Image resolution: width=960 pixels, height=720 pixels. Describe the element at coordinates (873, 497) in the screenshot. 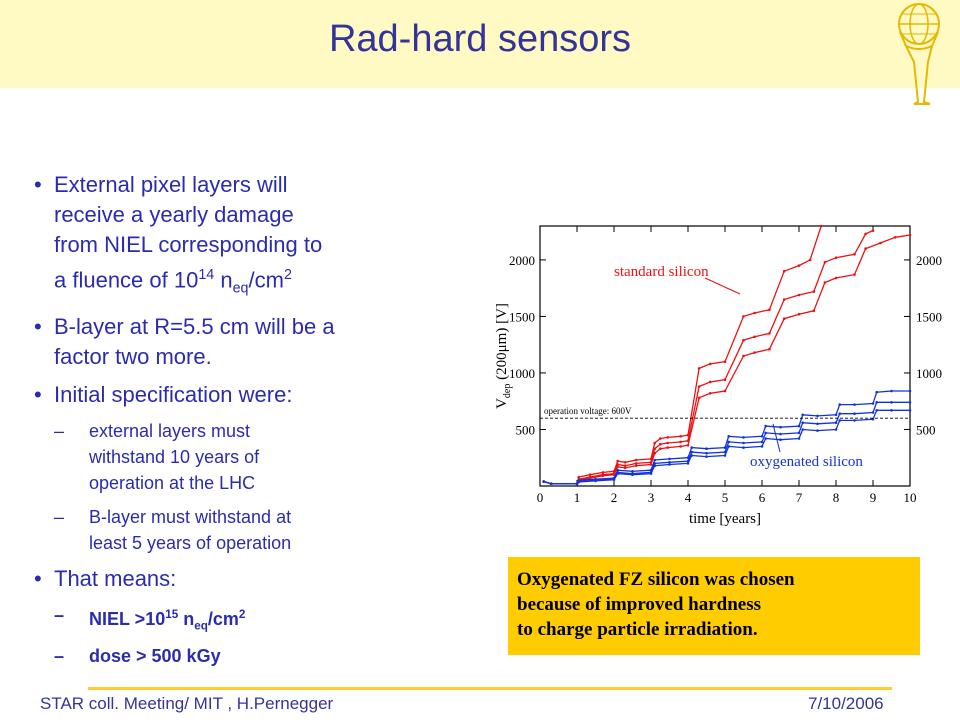

I see `x-tick-label: 9` at that location.